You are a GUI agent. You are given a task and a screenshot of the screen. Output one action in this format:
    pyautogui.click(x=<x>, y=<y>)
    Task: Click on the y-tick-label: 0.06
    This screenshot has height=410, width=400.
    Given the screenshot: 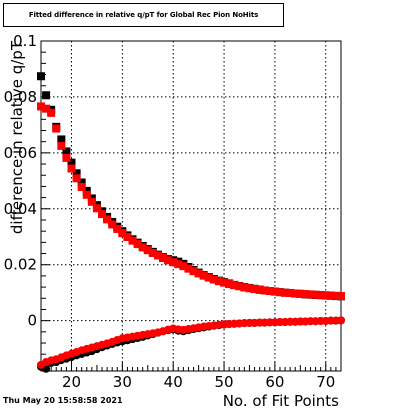 What is the action you would take?
    pyautogui.click(x=20, y=153)
    